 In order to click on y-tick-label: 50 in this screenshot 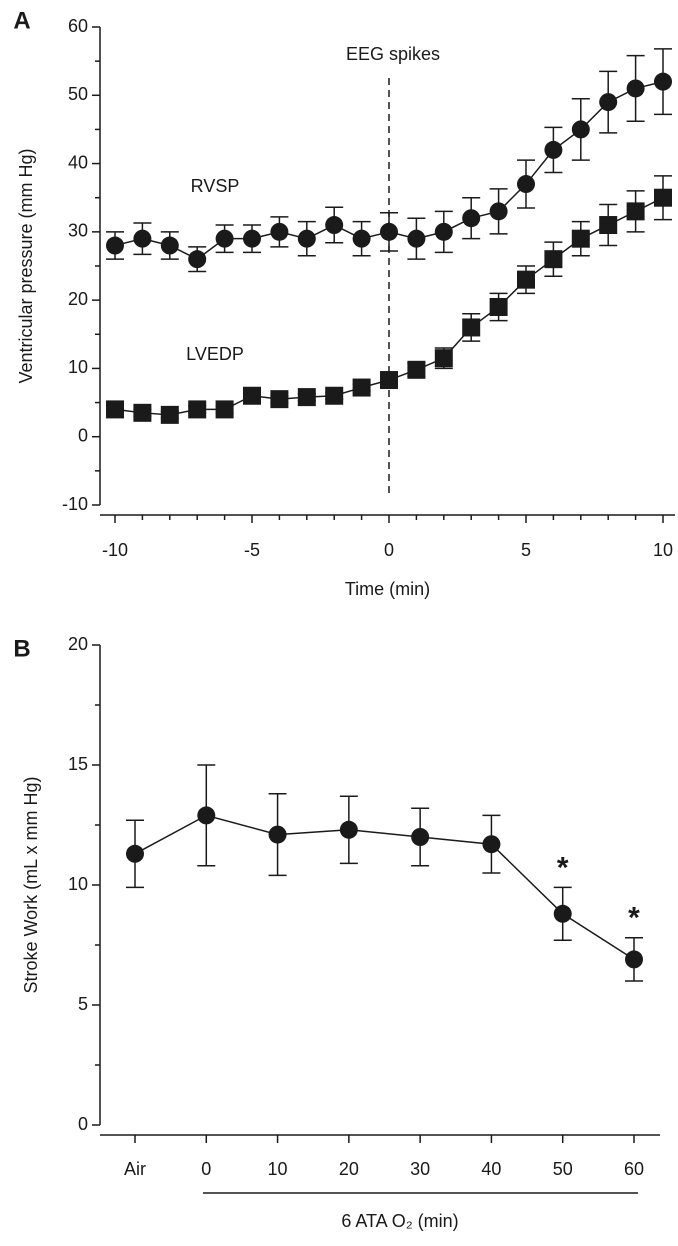, I will do `click(78, 94)`.